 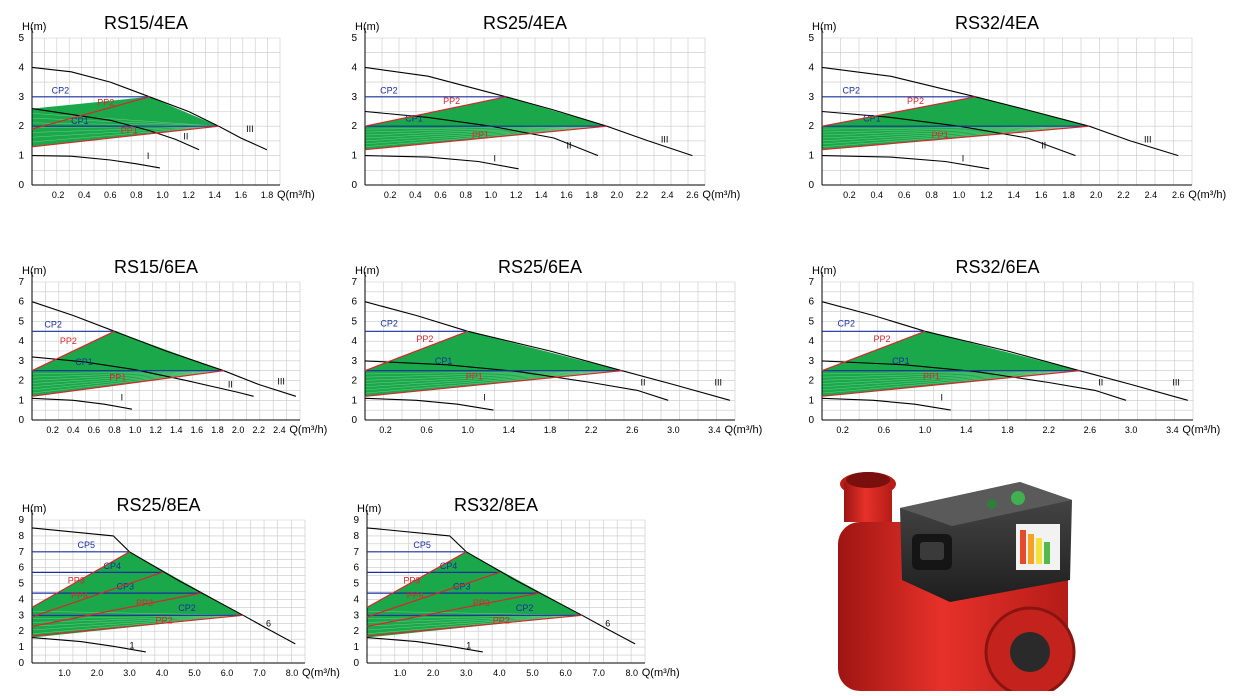 I want to click on x-tick-label: 7.0, so click(x=259, y=673).